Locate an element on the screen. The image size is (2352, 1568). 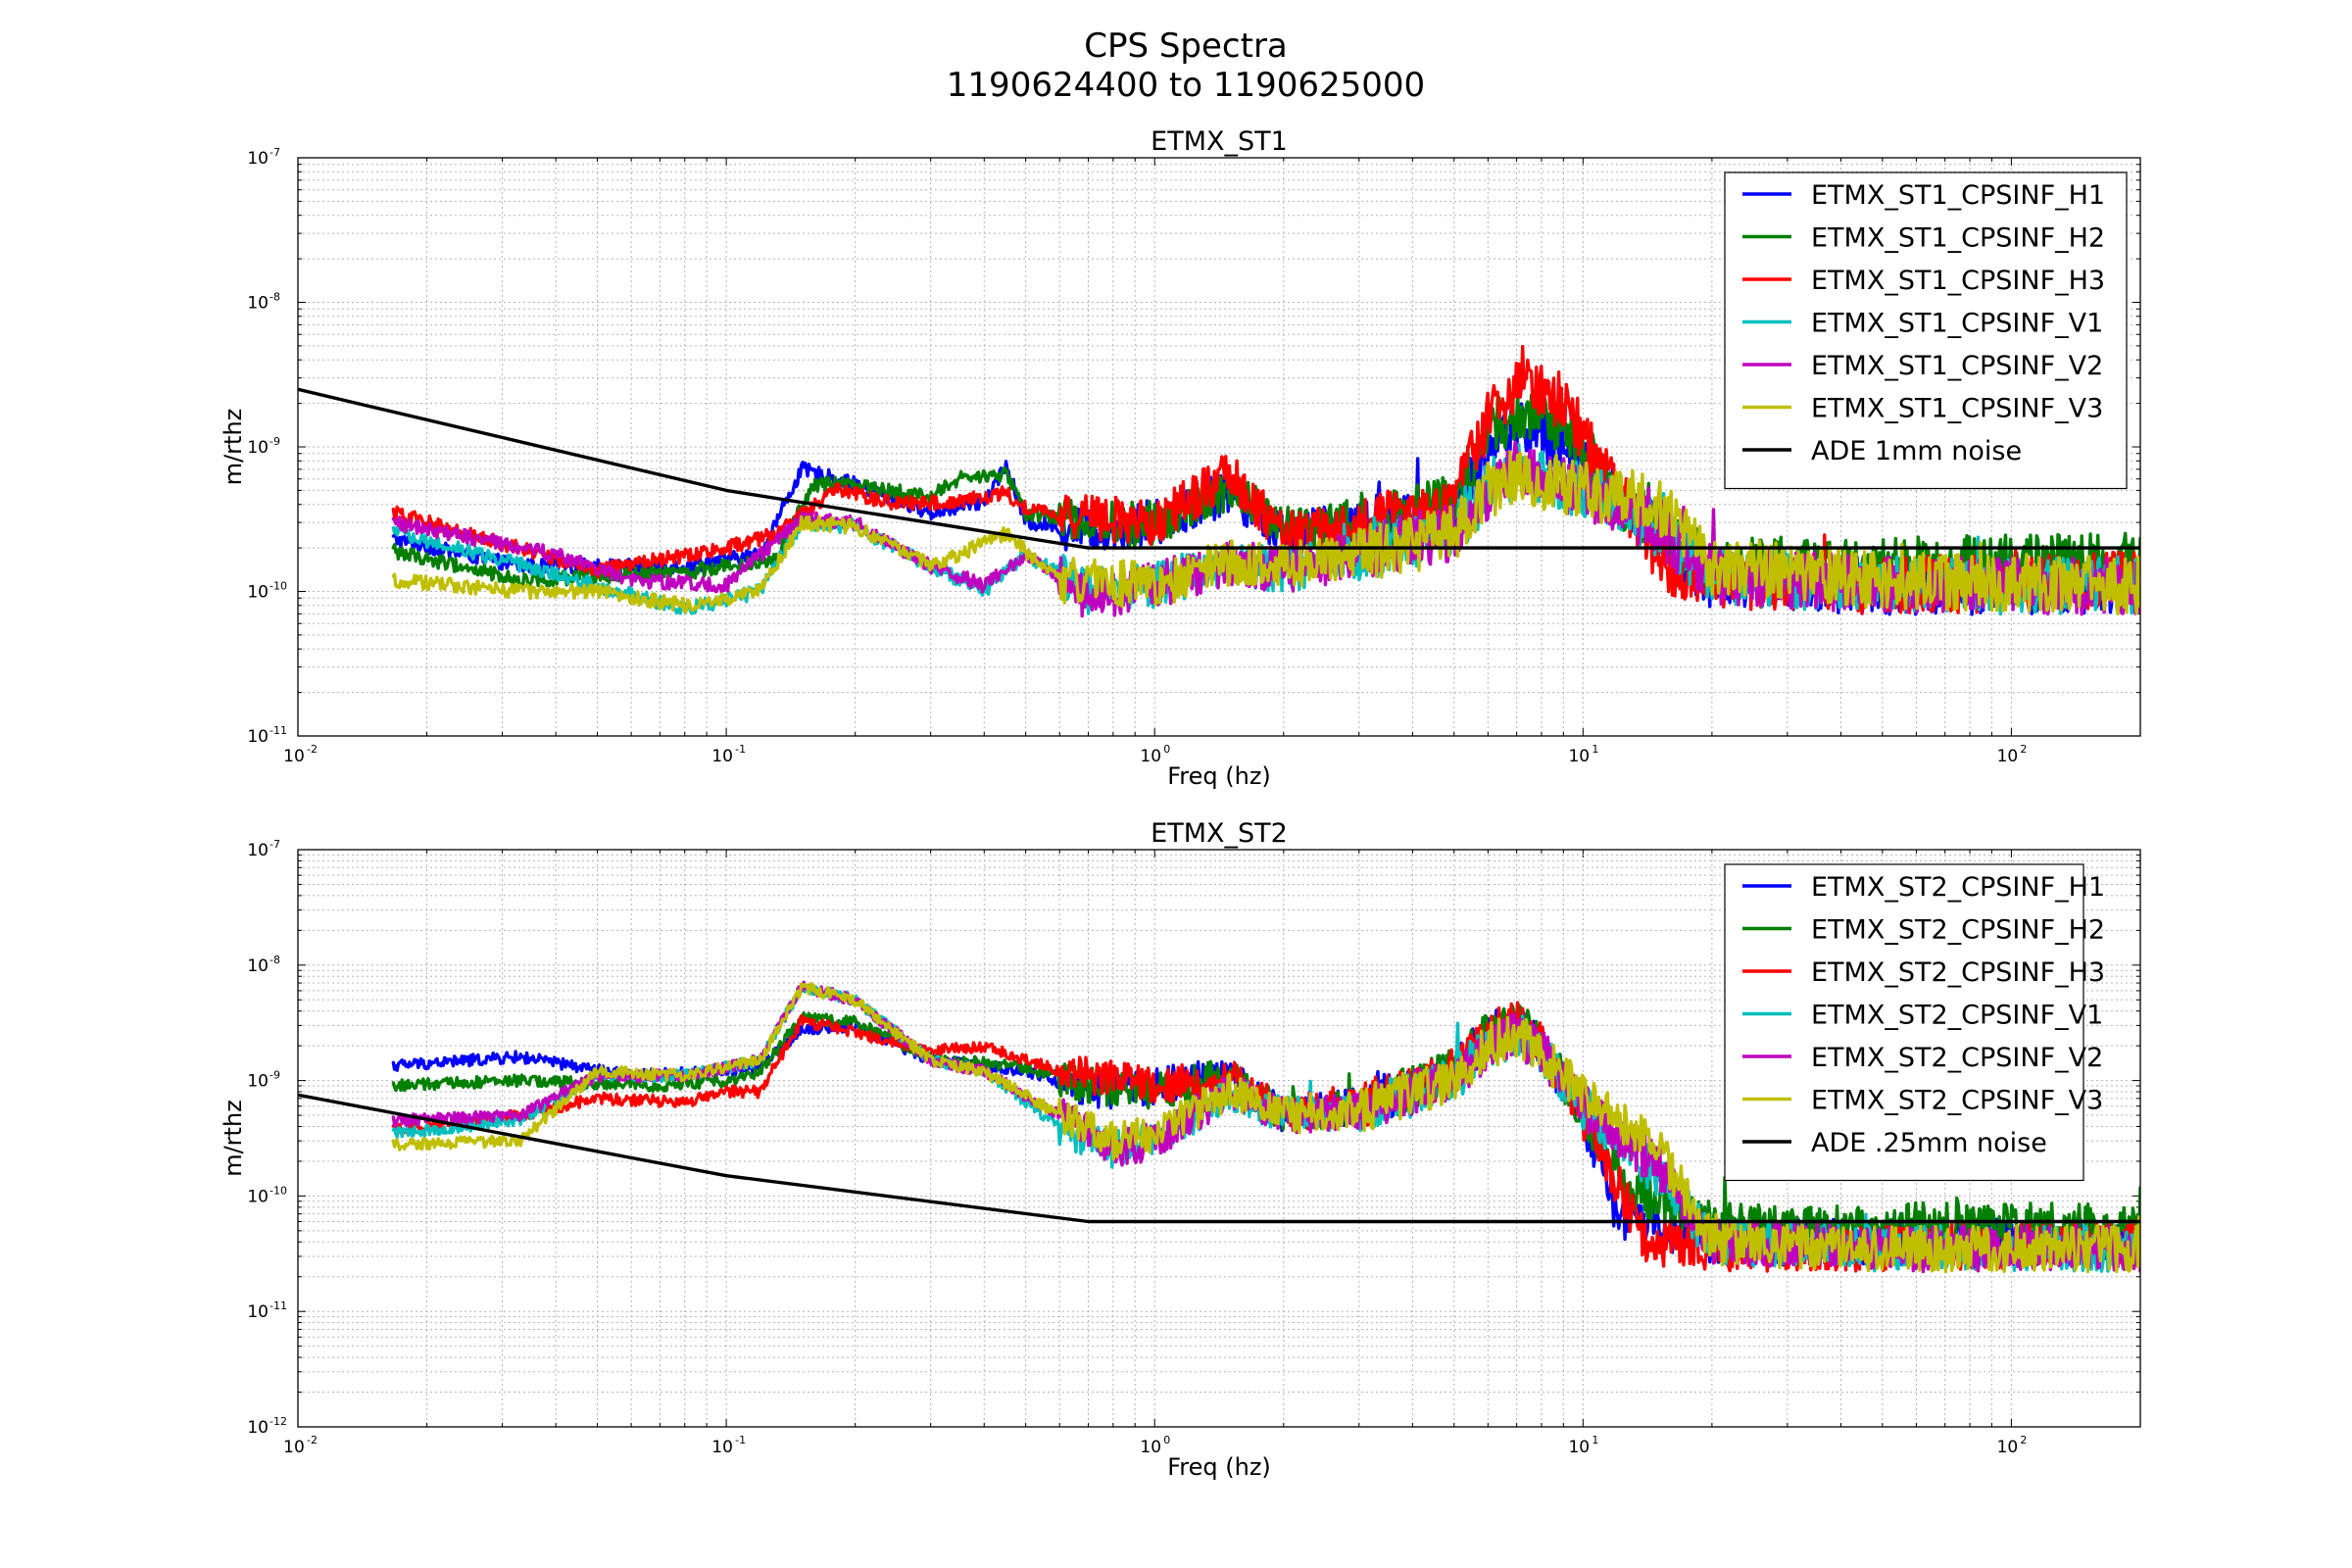
legend-item: ADE 1mm noise is located at coordinates (1882, 451).